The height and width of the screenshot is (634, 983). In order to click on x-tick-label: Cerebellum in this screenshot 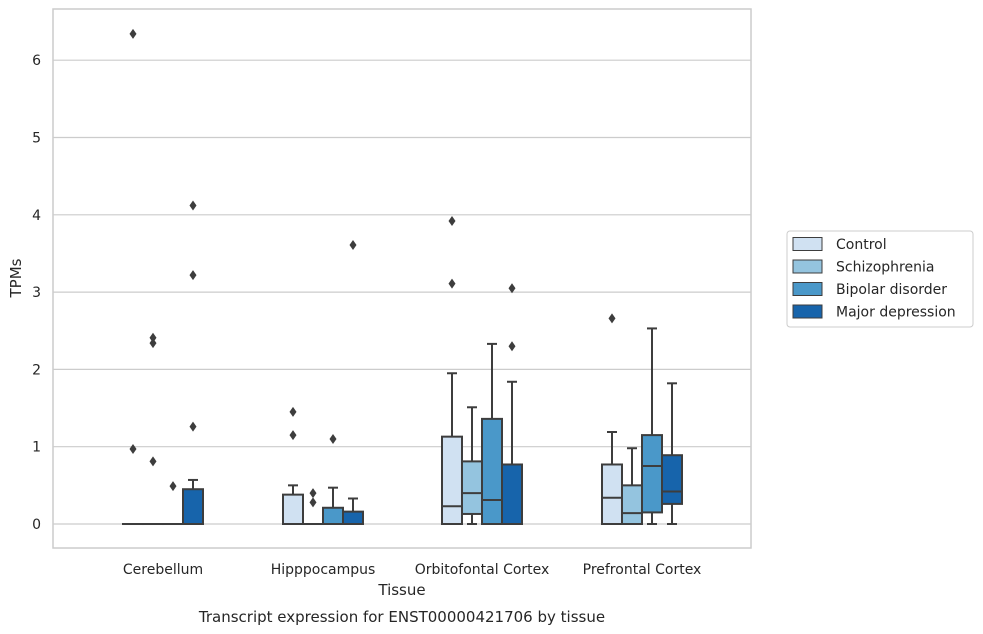, I will do `click(163, 570)`.